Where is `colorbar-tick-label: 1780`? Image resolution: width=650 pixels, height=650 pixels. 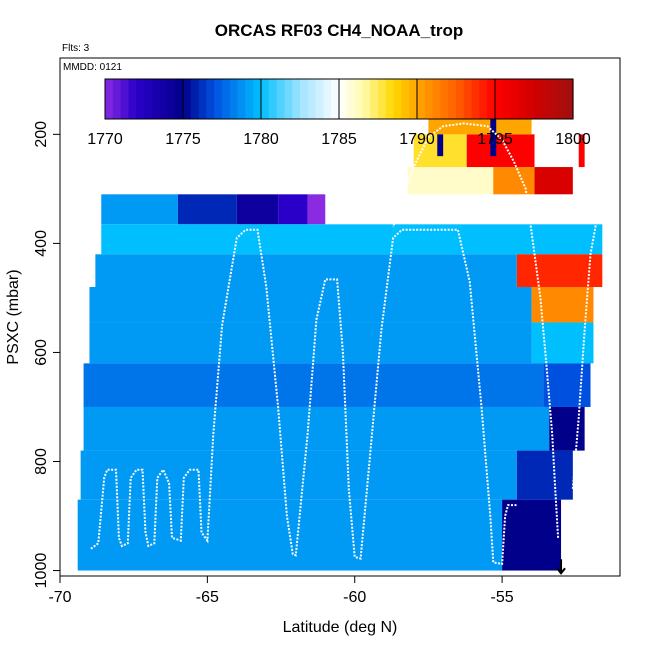 colorbar-tick-label: 1780 is located at coordinates (261, 139).